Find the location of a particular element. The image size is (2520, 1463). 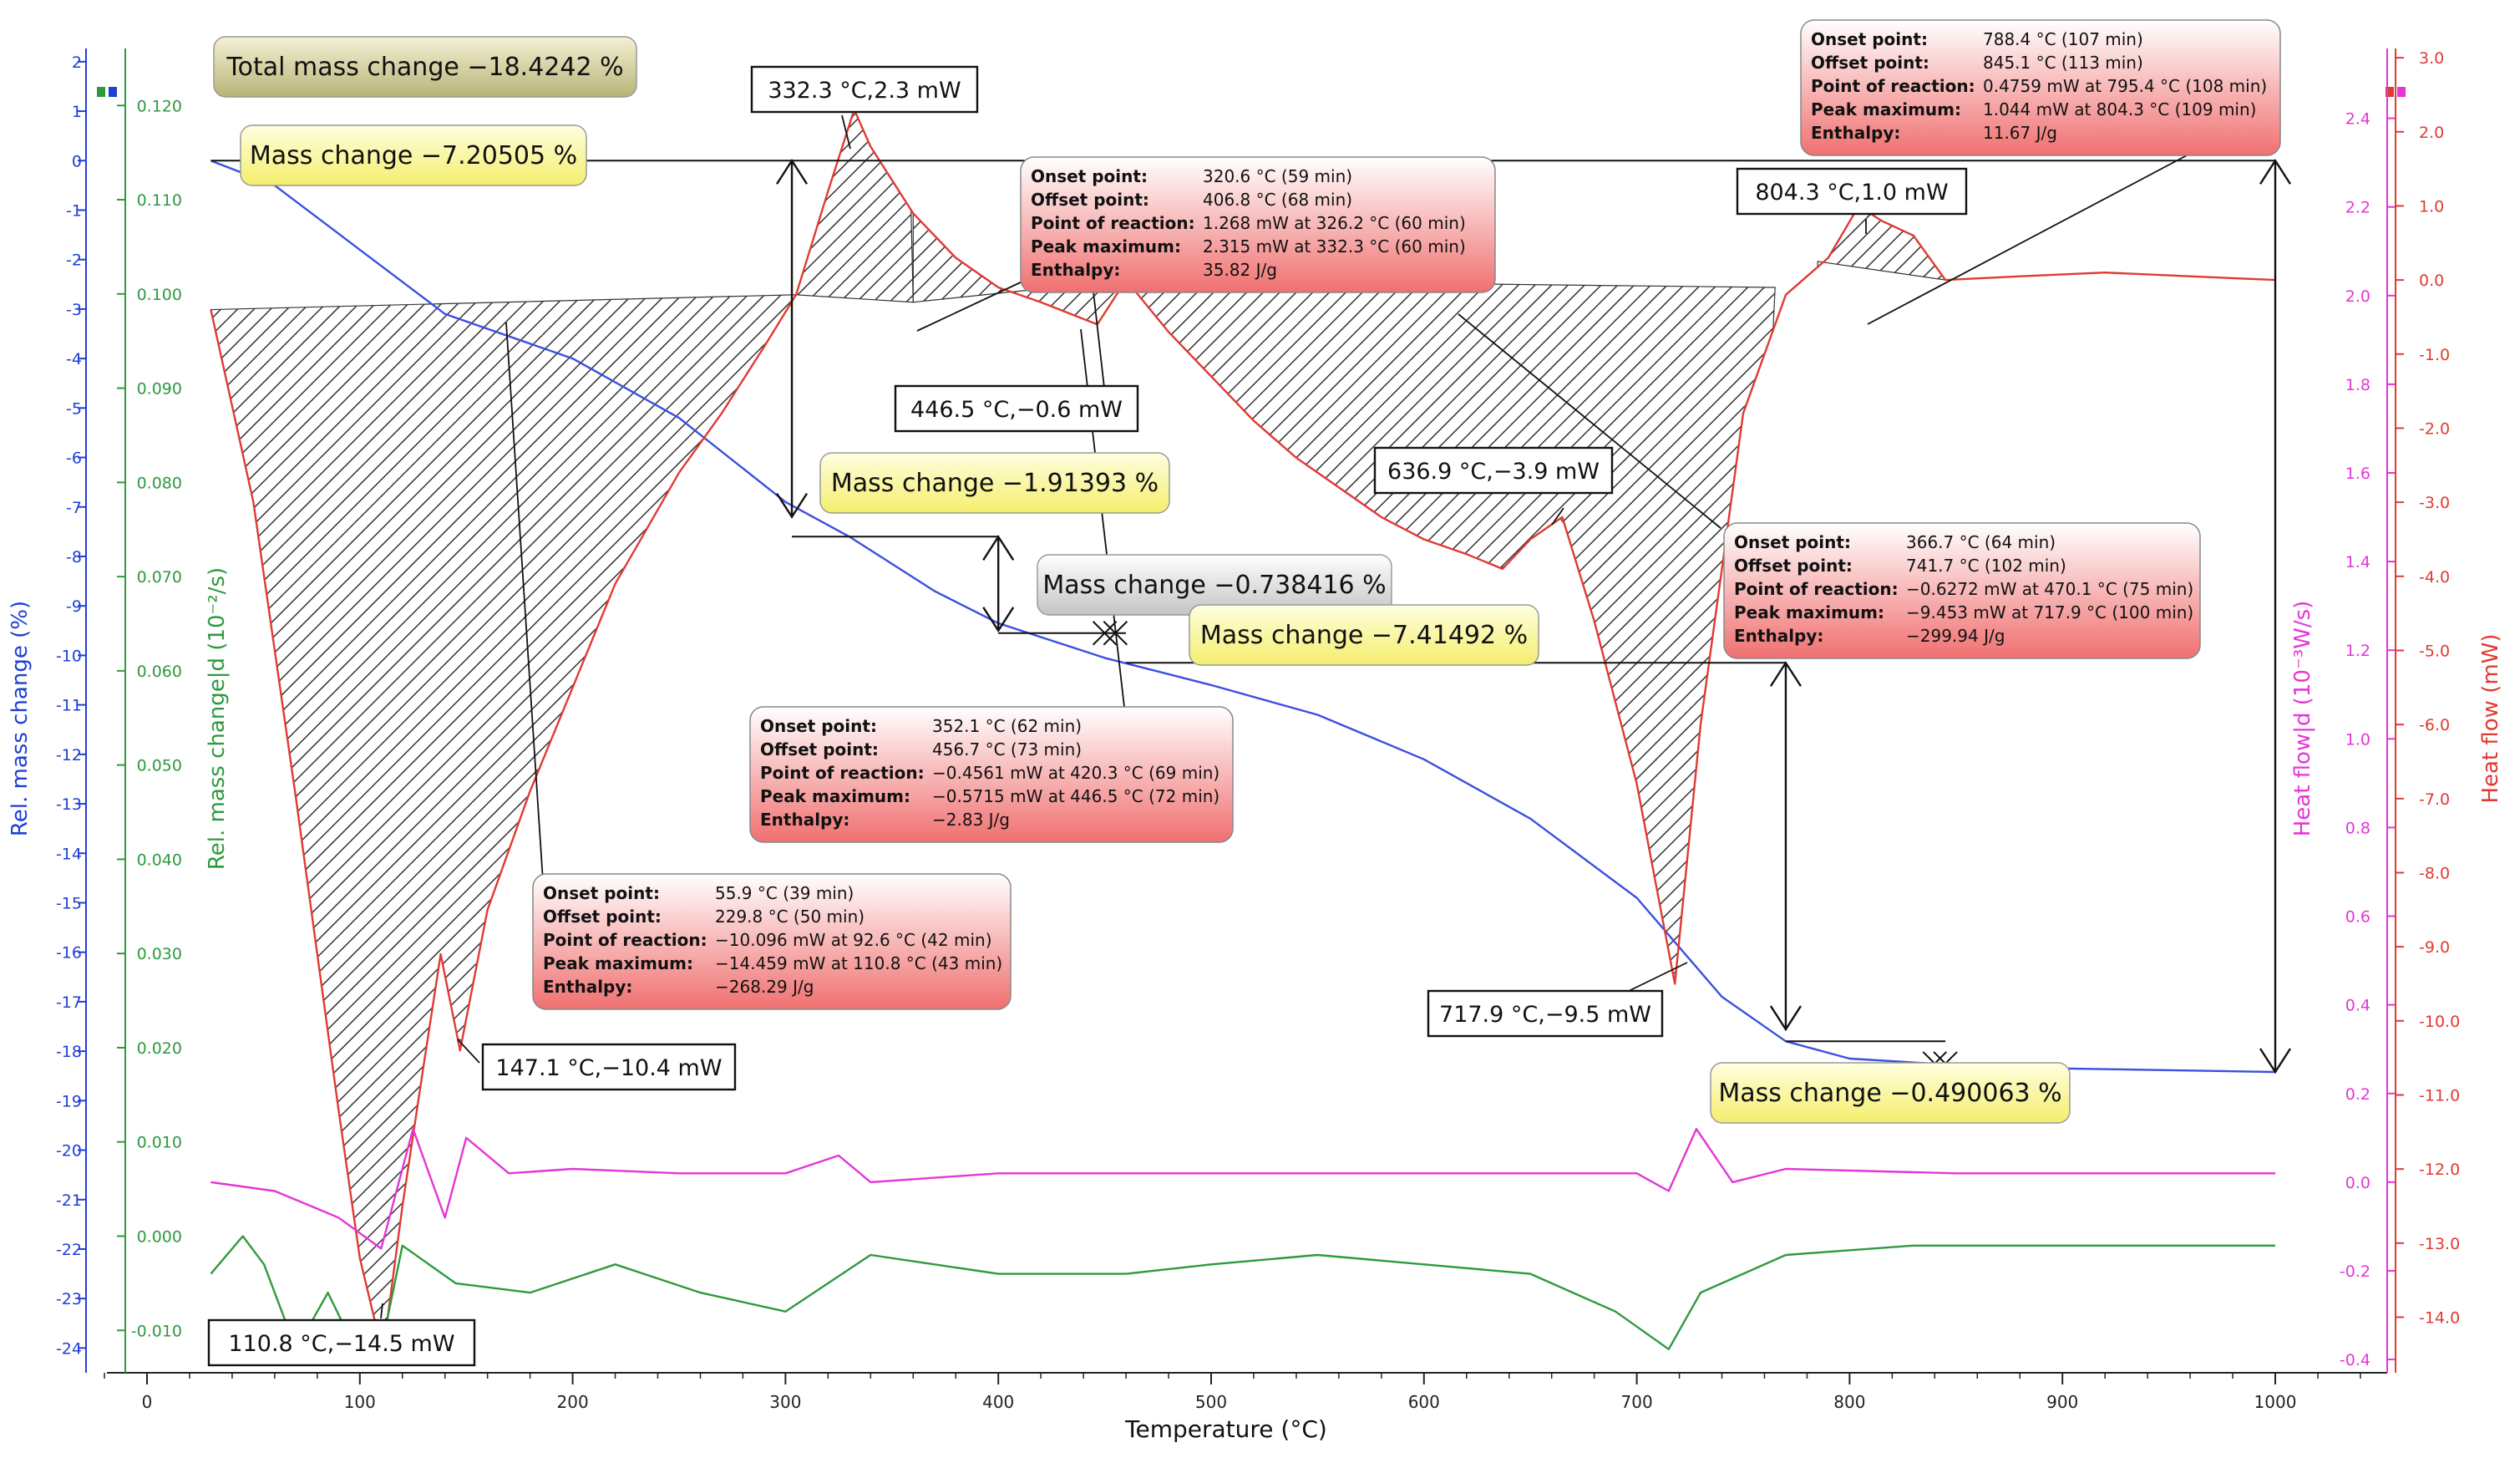

dheat-tick-label-11: 0.2 is located at coordinates (2357, 1094).